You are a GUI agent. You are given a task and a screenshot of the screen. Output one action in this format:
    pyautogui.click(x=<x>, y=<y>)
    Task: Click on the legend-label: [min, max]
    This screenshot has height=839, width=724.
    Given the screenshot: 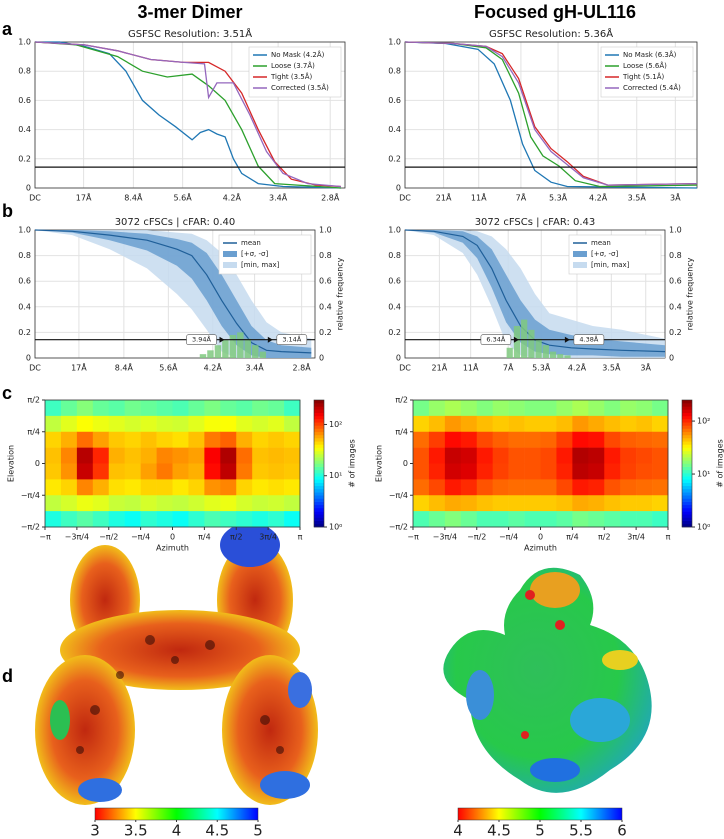 What is the action you would take?
    pyautogui.click(x=260, y=265)
    